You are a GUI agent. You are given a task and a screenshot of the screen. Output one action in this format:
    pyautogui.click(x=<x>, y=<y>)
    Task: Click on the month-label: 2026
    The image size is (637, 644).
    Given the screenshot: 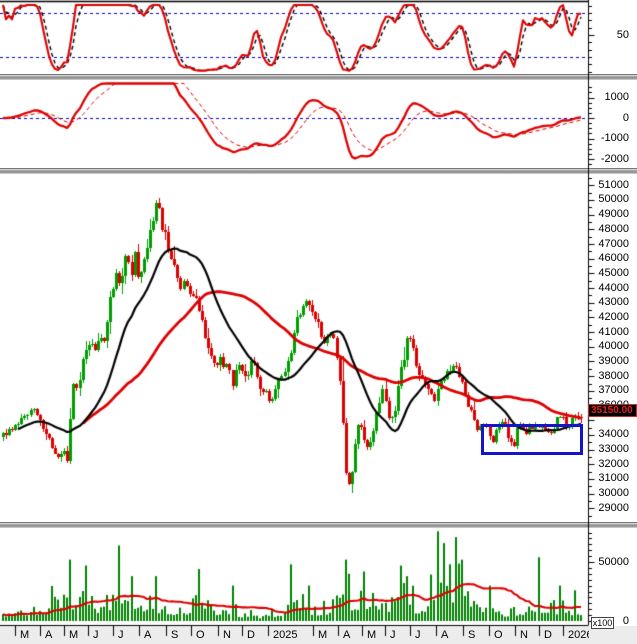 What is the action you would take?
    pyautogui.click(x=578, y=635)
    